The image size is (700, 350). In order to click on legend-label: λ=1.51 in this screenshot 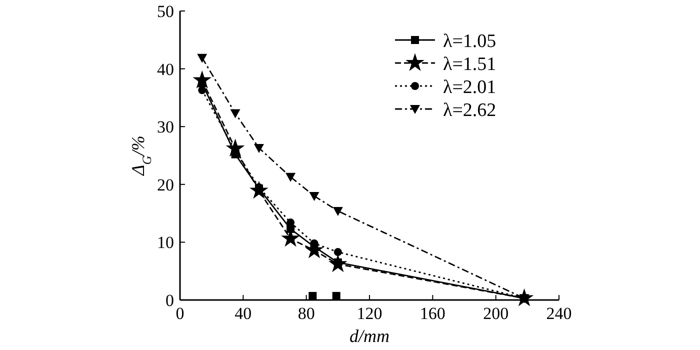, I will do `click(469, 64)`.